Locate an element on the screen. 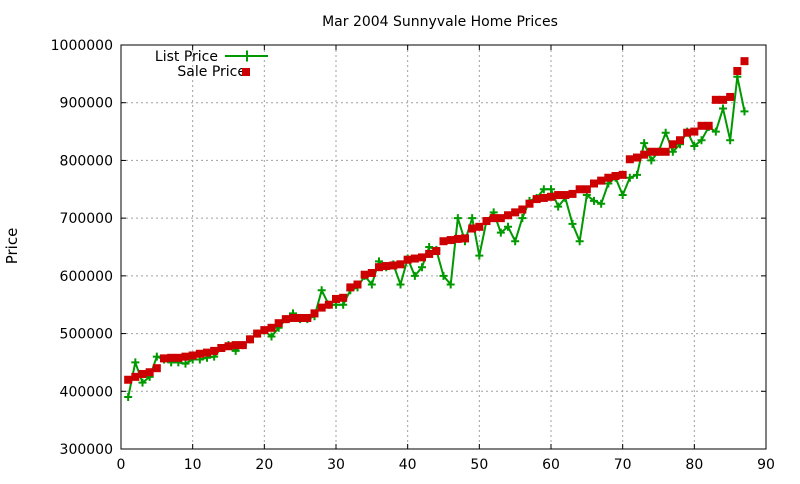 The height and width of the screenshot is (484, 800). y-tick-label: 1000000 is located at coordinates (82, 46).